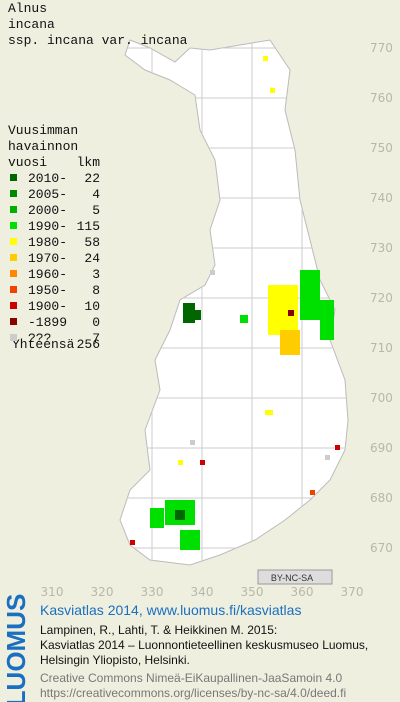  Describe the element at coordinates (47, 322) in the screenshot. I see `legend-label: -1899` at that location.